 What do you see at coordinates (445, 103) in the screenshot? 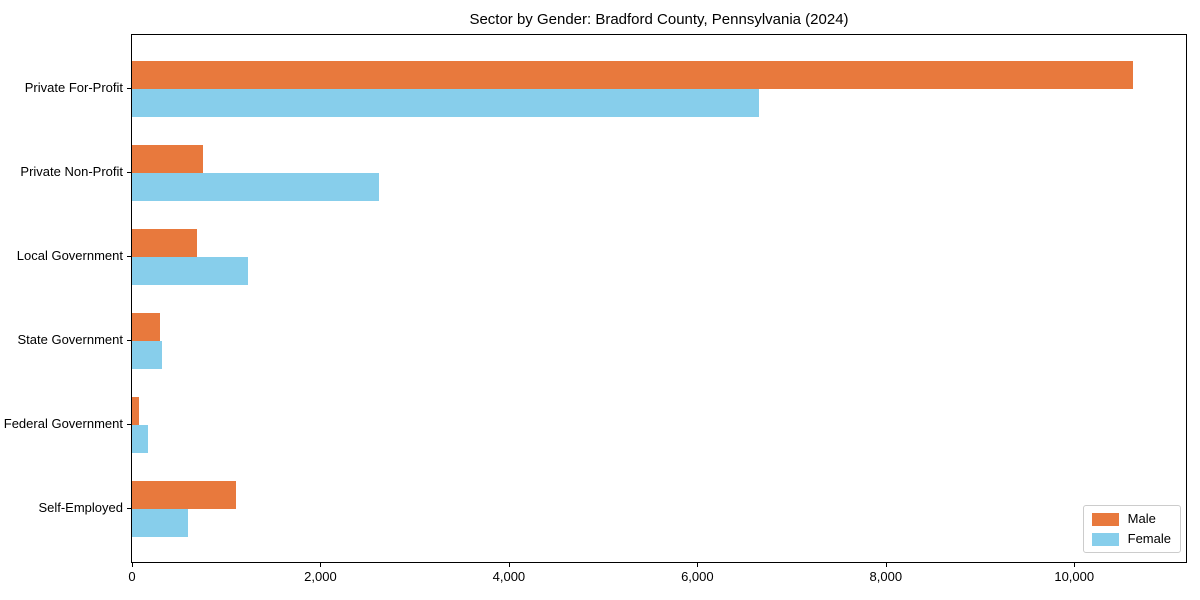
I see `bar-female-private-for-profit` at bounding box center [445, 103].